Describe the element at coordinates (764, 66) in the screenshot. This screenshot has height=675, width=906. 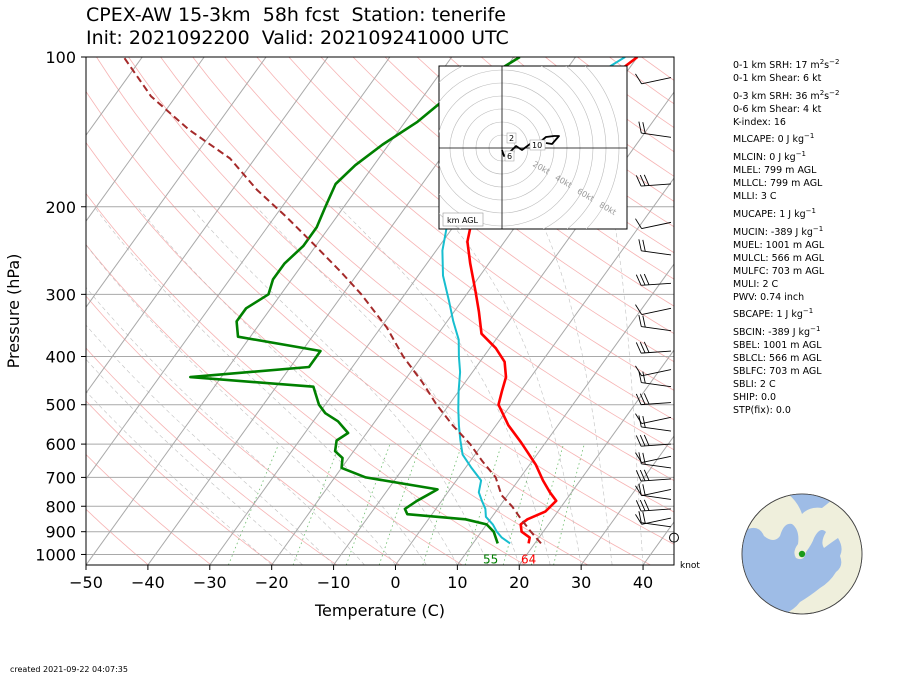
I see `index-label: 0-1 km SRH:` at that location.